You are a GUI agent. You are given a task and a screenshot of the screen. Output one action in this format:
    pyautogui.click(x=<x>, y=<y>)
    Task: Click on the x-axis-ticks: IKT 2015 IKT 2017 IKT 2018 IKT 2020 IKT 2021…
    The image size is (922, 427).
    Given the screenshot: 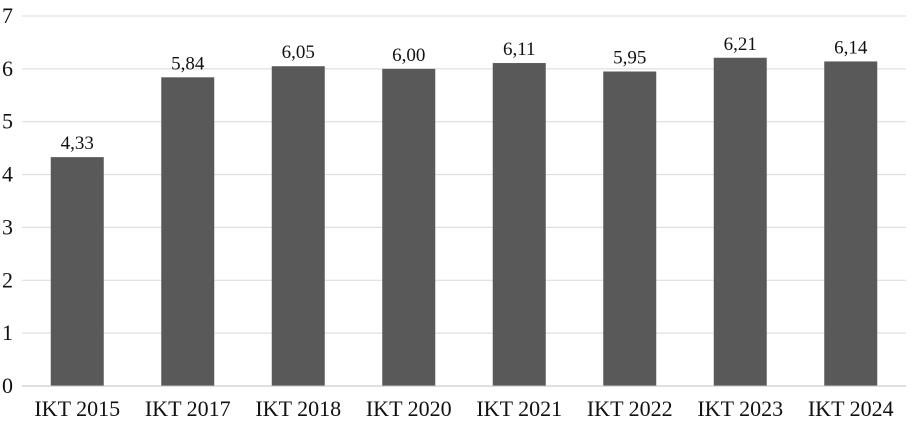 What is the action you would take?
    pyautogui.click(x=463, y=408)
    